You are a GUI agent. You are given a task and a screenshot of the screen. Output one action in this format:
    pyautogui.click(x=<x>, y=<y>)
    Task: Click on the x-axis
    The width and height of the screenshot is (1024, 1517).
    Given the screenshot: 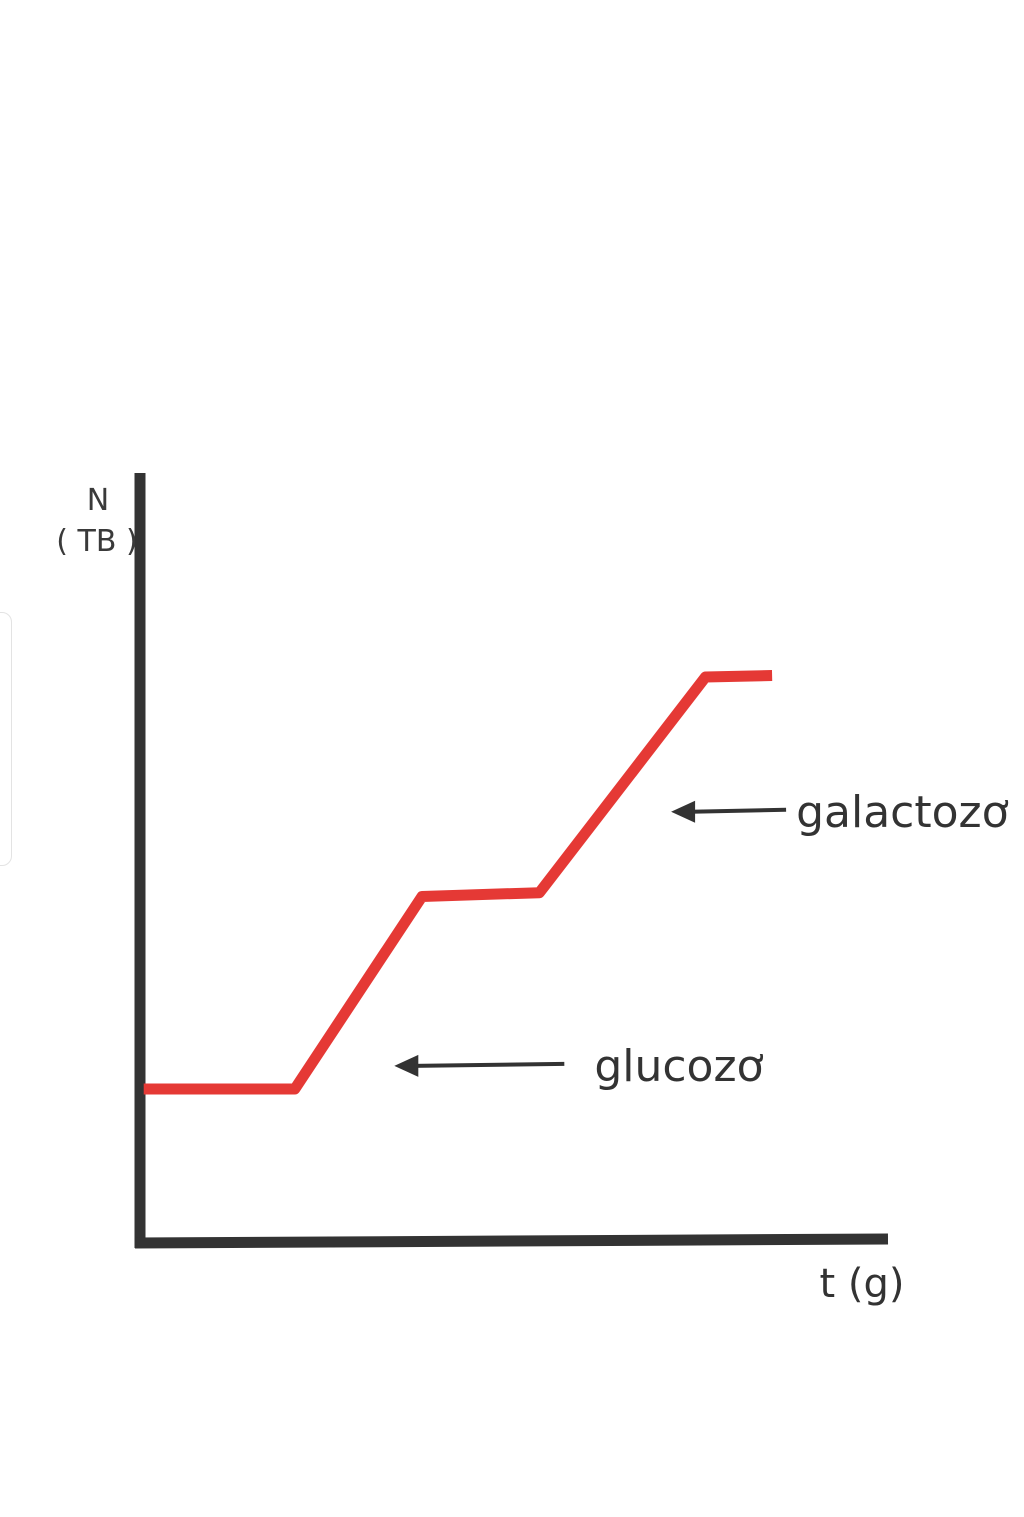 What is the action you would take?
    pyautogui.click(x=511, y=1241)
    